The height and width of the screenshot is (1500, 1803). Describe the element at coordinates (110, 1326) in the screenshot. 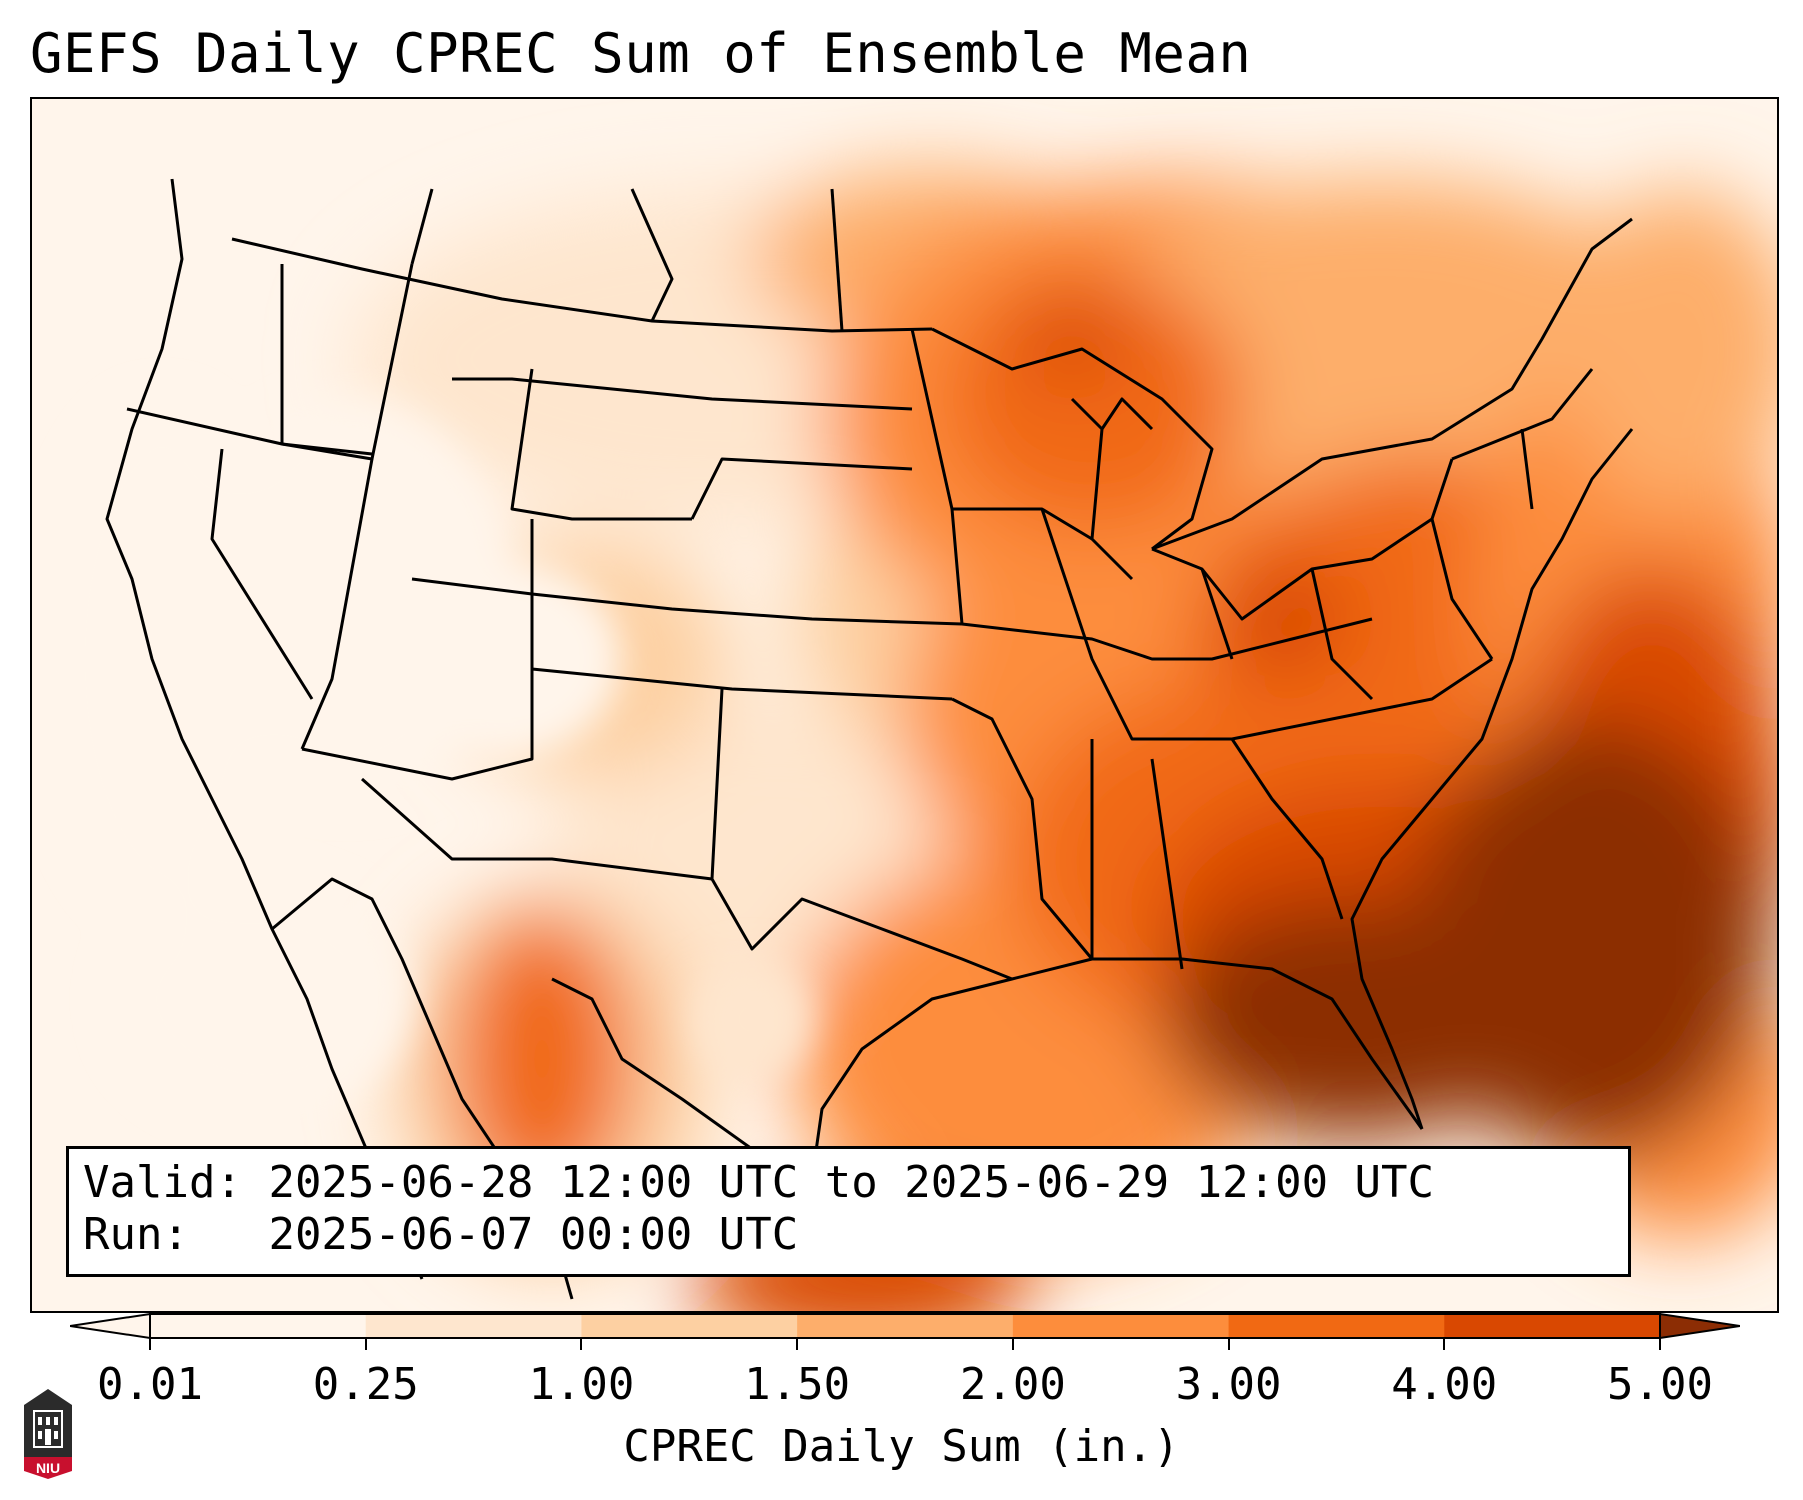

I see `colorbar-min-extend` at that location.